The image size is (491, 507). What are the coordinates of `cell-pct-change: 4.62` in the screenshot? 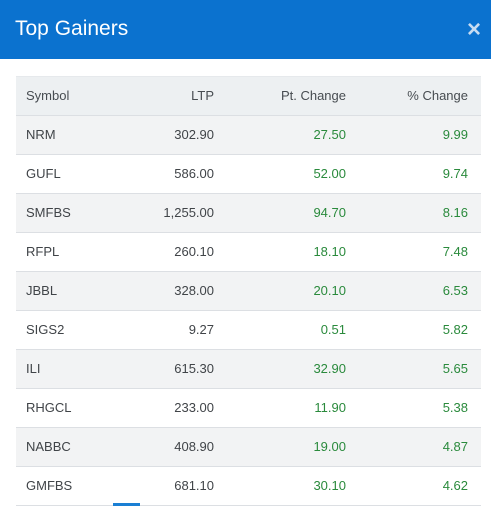 It's located at (455, 486).